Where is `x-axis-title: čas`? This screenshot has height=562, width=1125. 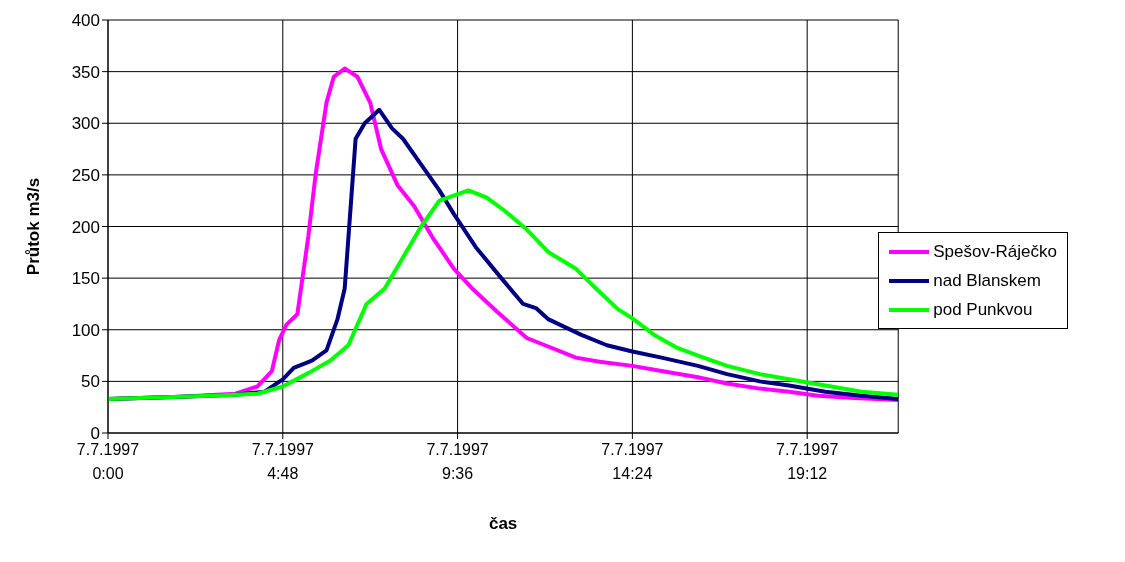
x-axis-title: čas is located at coordinates (503, 523).